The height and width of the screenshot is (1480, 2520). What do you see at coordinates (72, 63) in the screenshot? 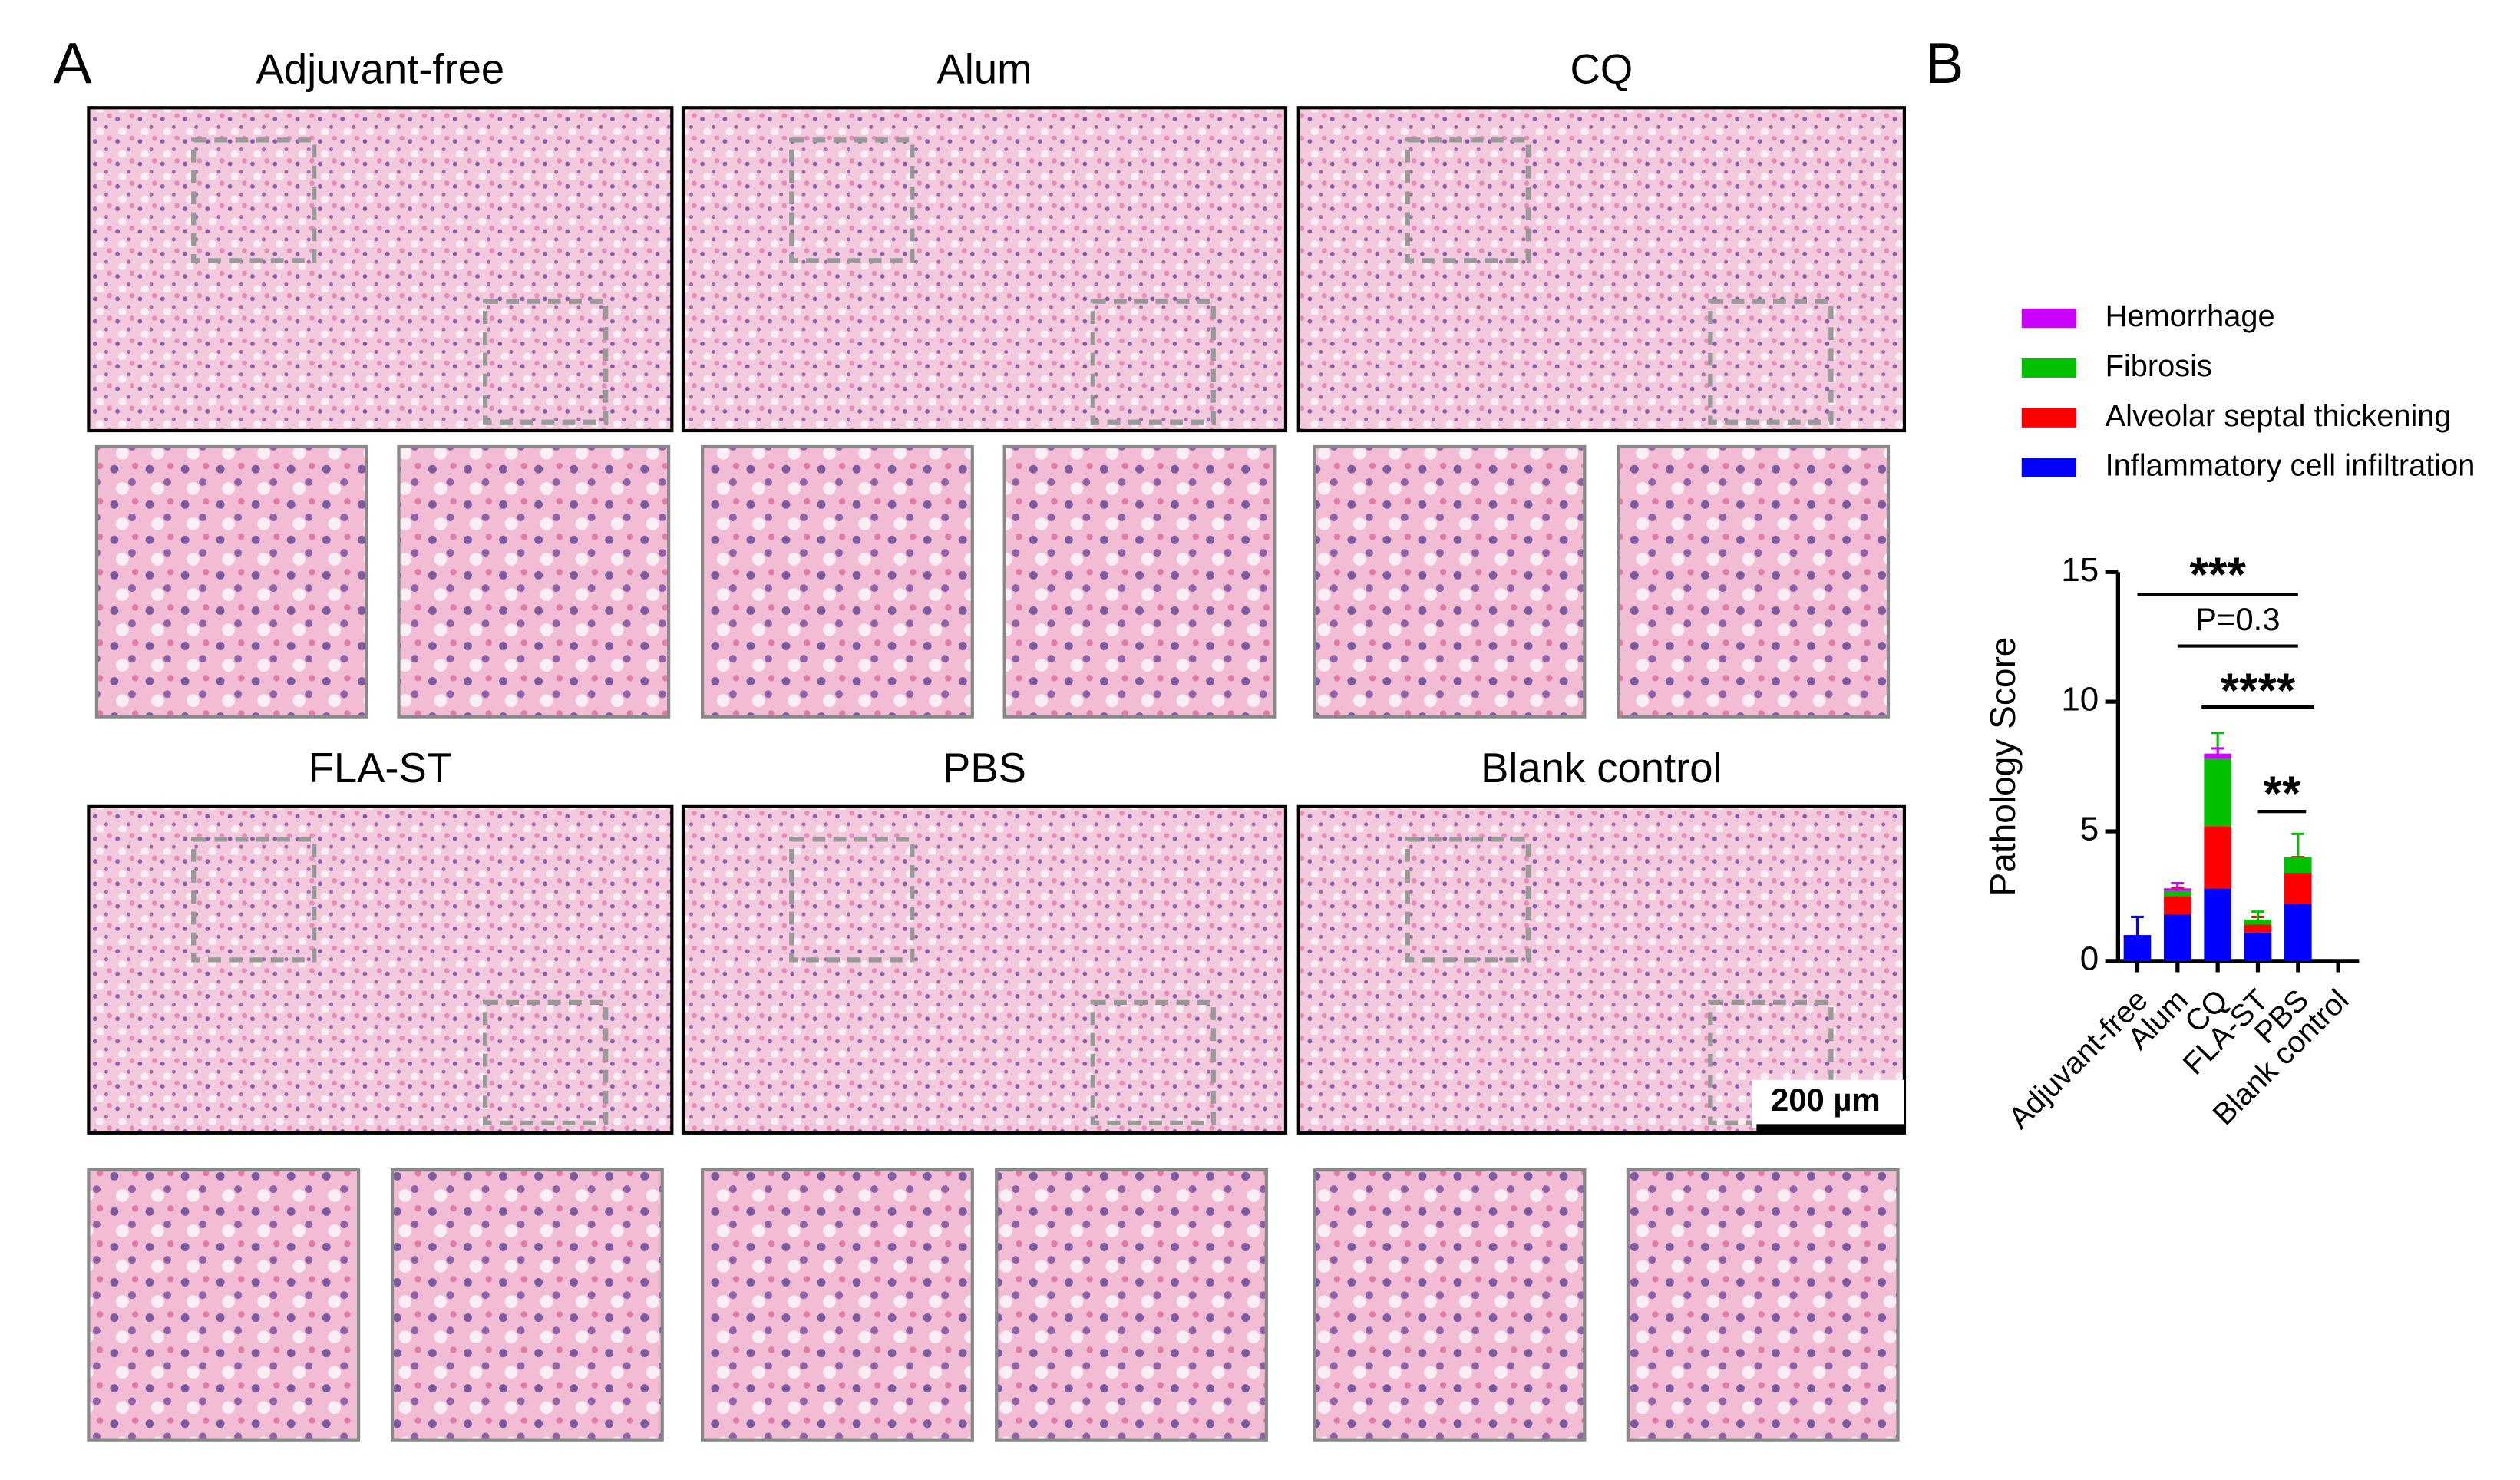
I see `panel-label: A` at bounding box center [72, 63].